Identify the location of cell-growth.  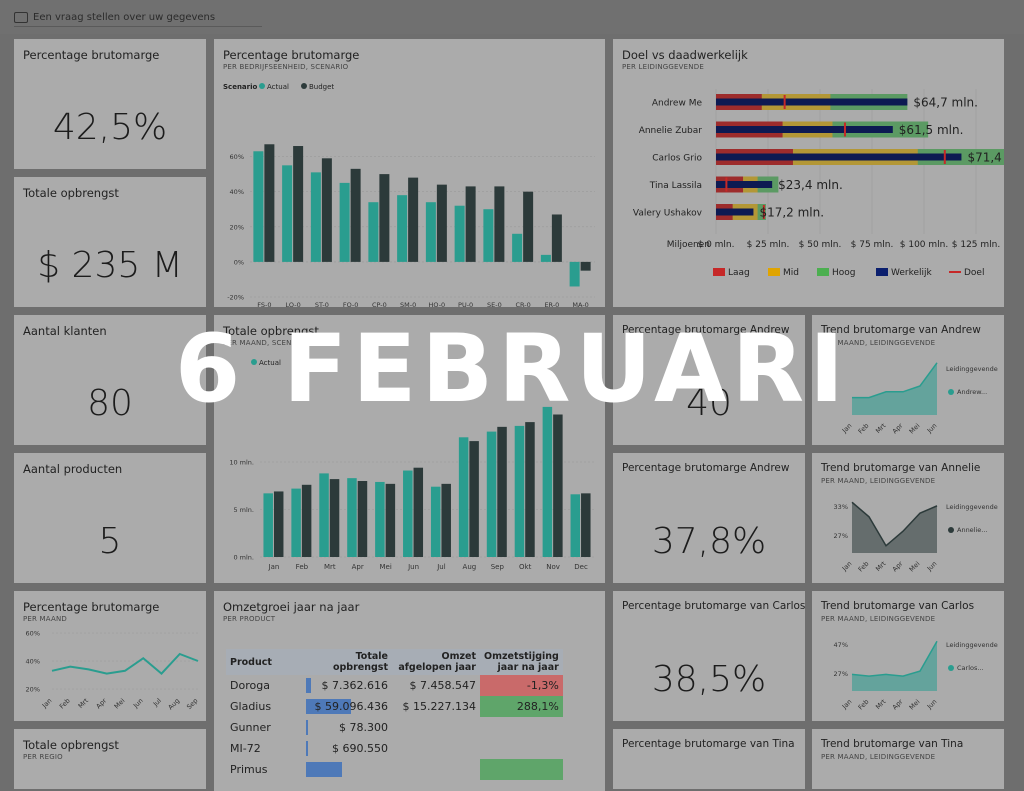
(521, 727).